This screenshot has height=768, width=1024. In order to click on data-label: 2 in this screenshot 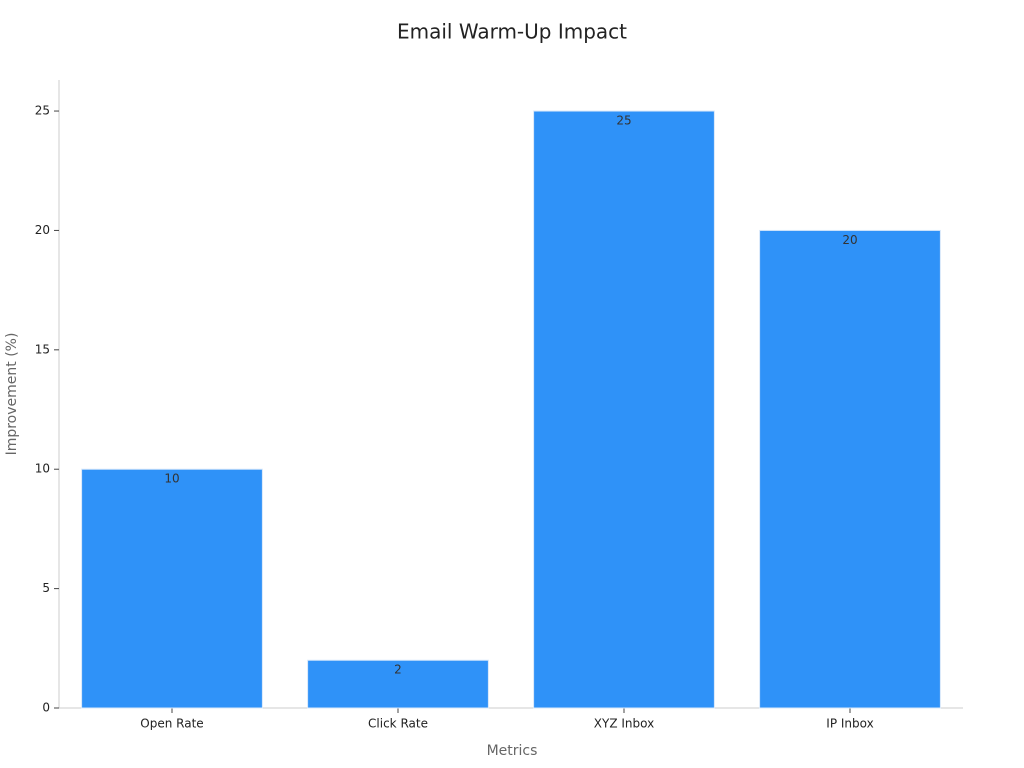, I will do `click(398, 670)`.